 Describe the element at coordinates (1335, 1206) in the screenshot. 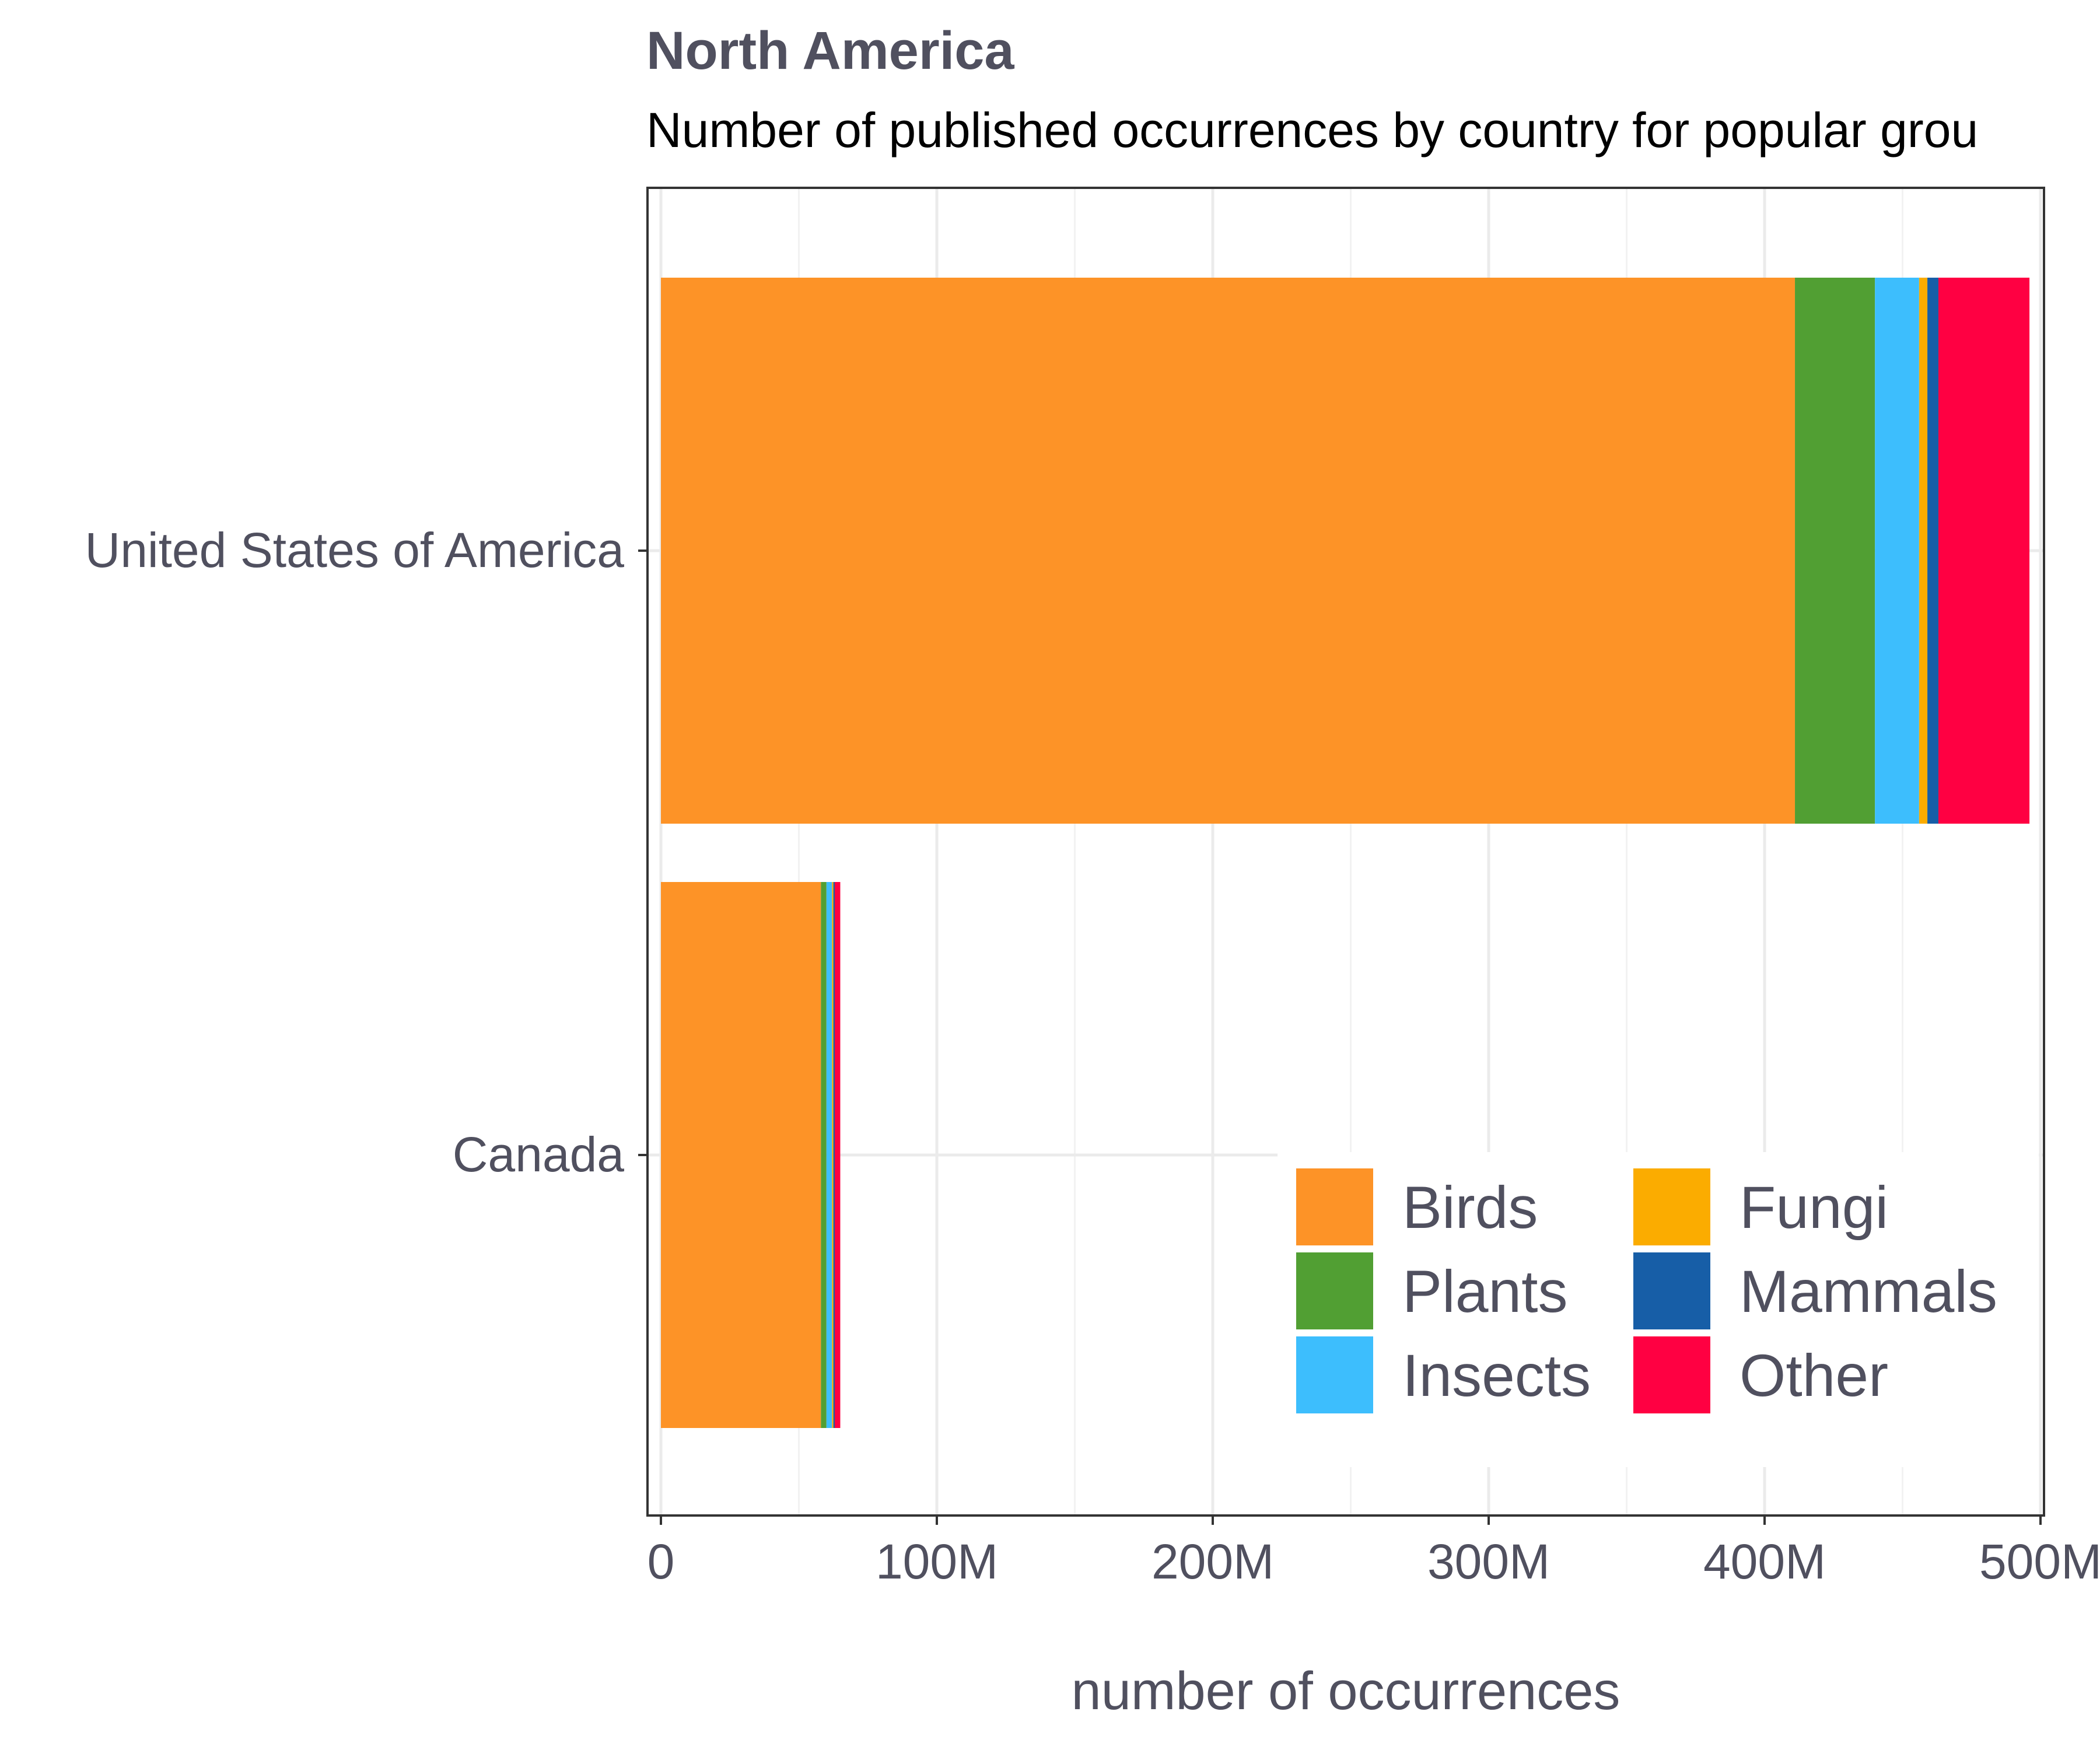

I see `legend-key-birds` at that location.